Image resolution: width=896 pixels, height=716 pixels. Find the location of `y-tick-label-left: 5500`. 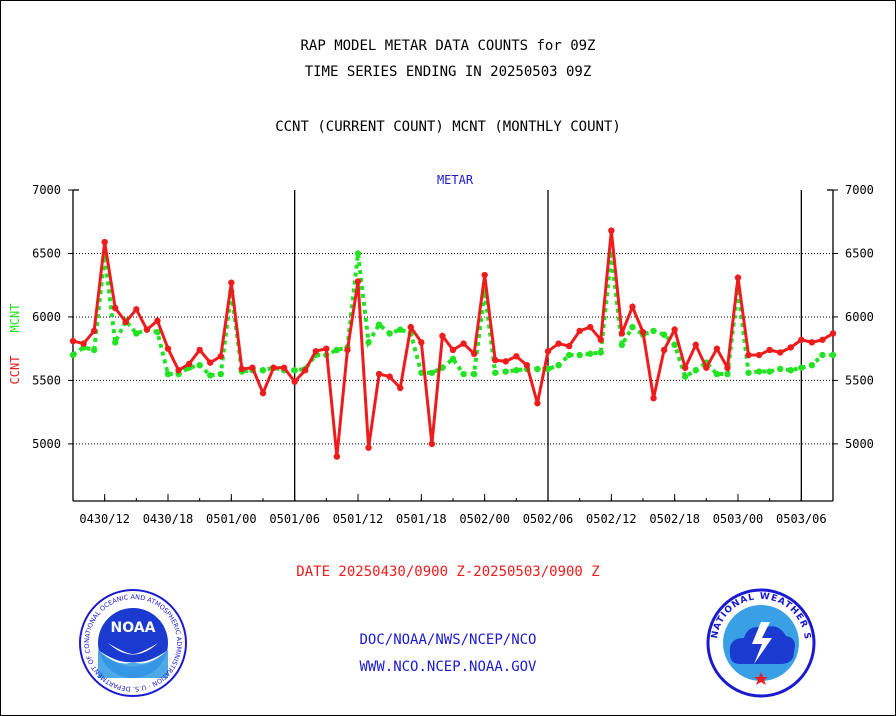

y-tick-label-left: 5500 is located at coordinates (46, 380).